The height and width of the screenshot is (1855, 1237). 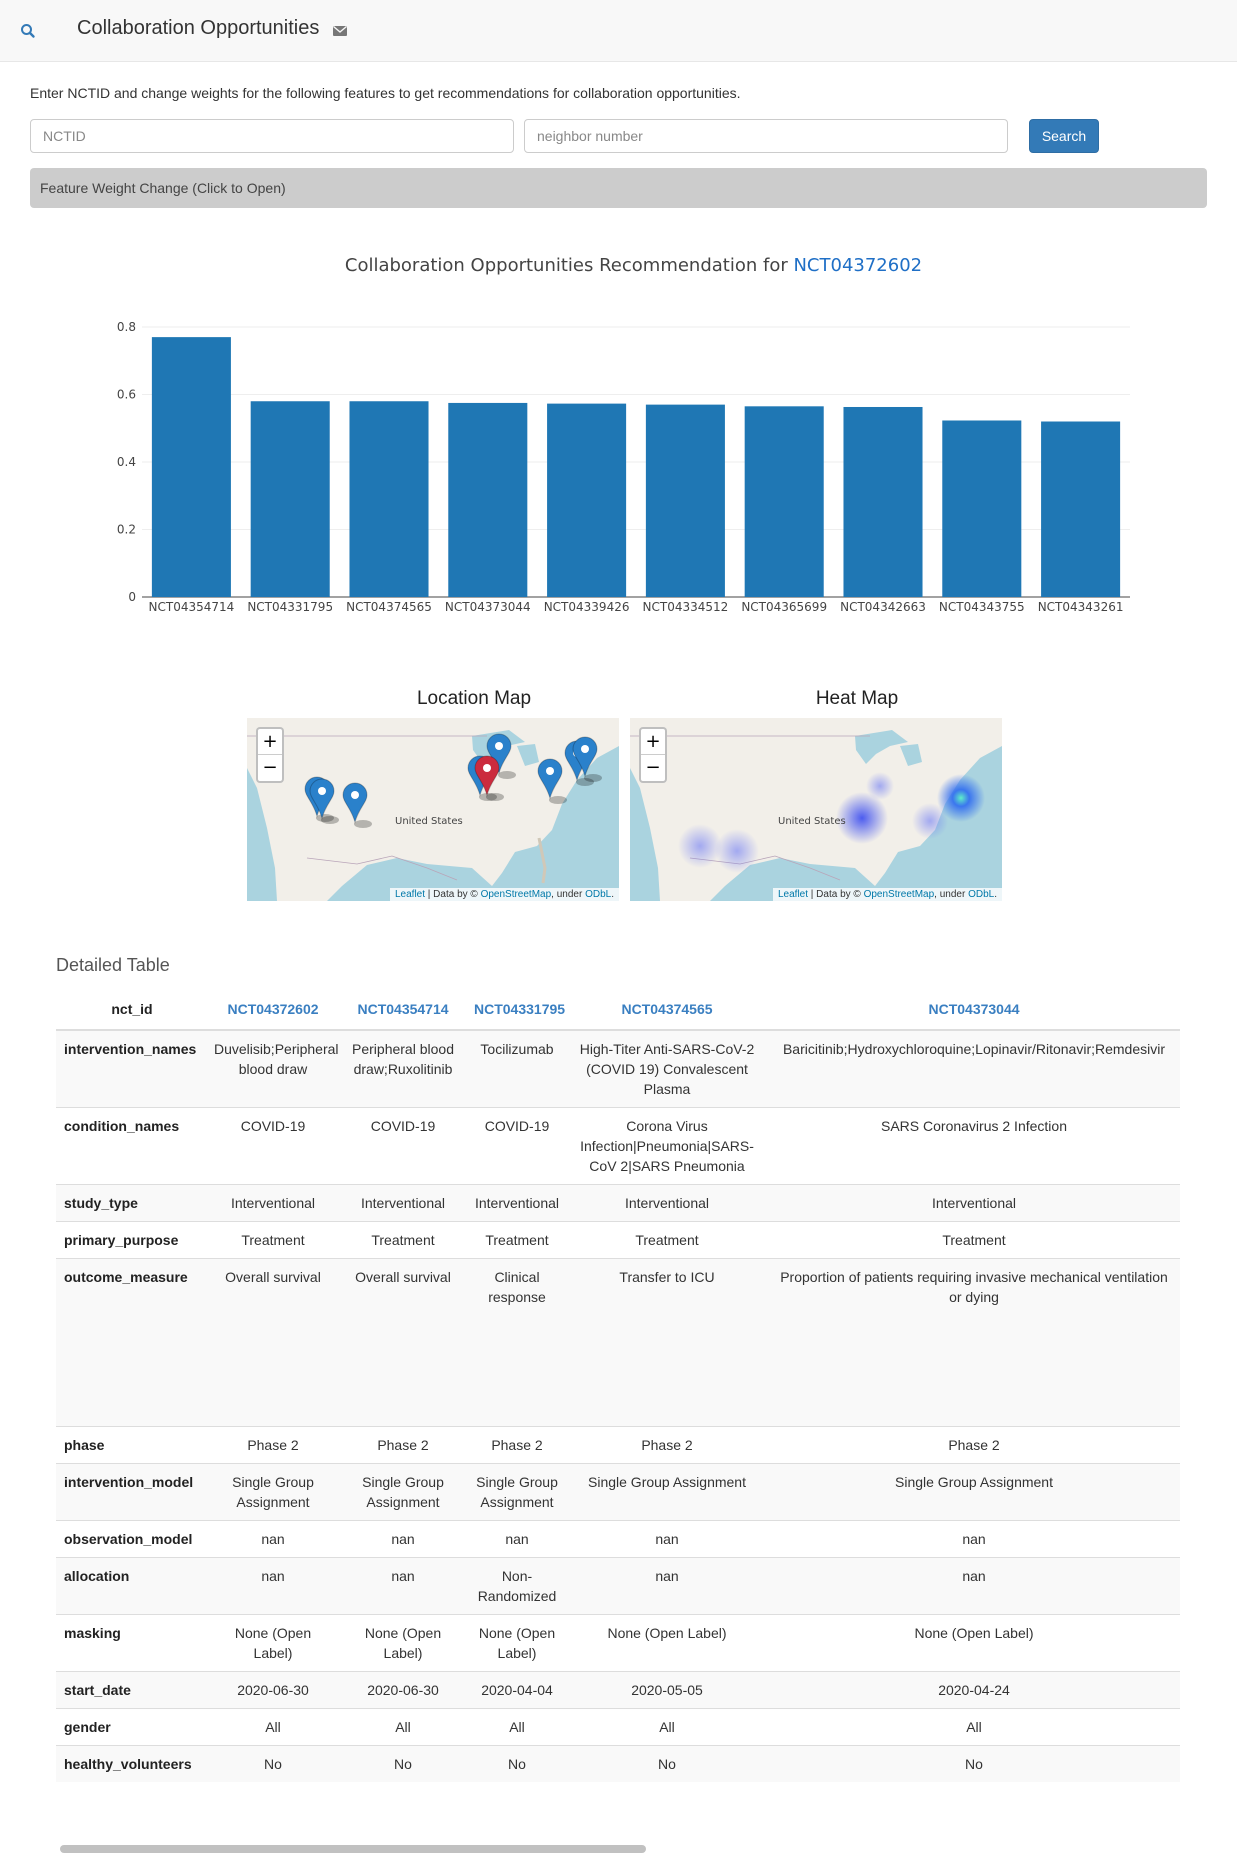 What do you see at coordinates (667, 1342) in the screenshot?
I see `table-cell: Transfer to ICU` at bounding box center [667, 1342].